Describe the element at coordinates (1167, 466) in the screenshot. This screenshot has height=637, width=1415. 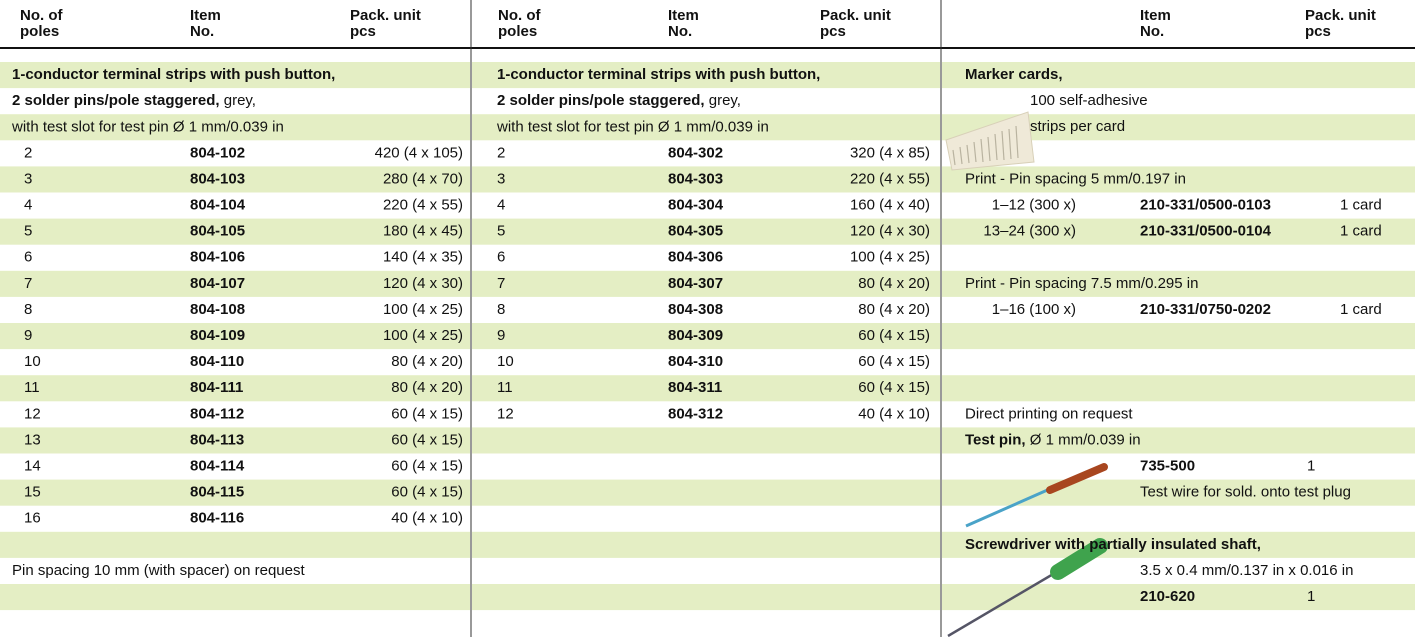
I see `item-number: 735-500` at that location.